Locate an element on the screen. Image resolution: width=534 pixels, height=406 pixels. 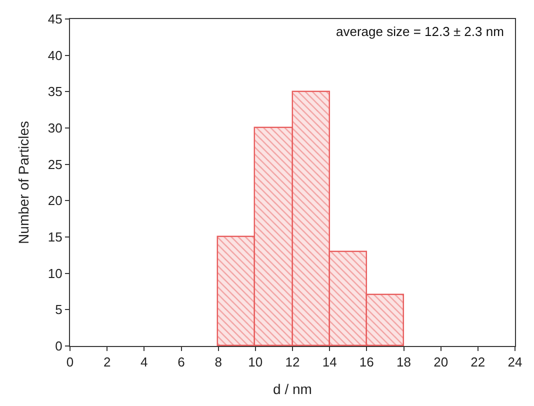
x-tick-label: 18 is located at coordinates (403, 362).